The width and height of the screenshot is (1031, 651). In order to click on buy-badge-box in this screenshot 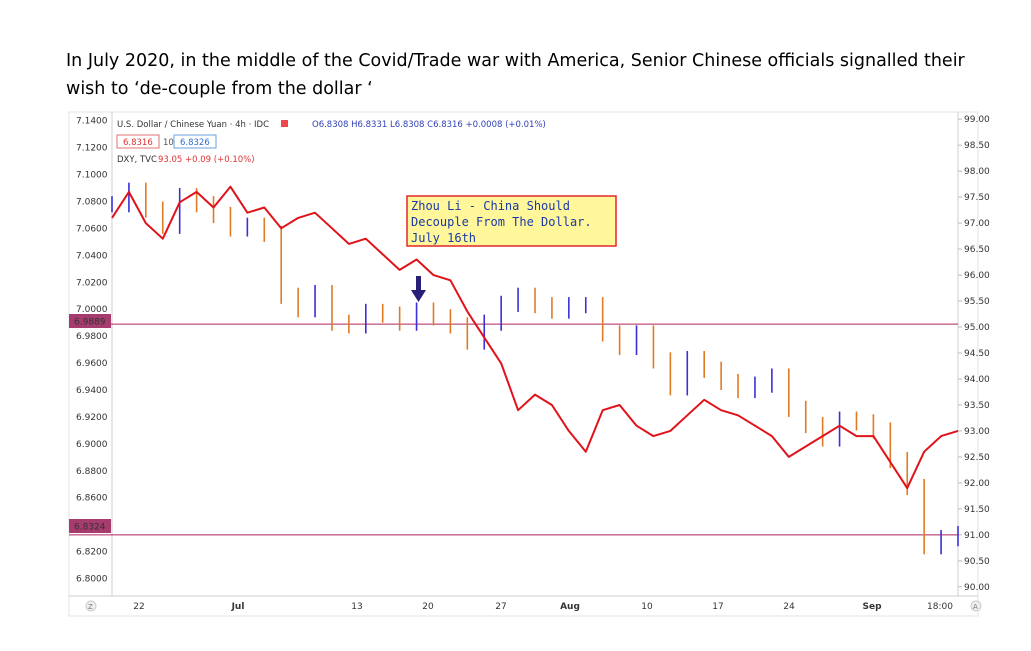, I will do `click(195, 141)`.